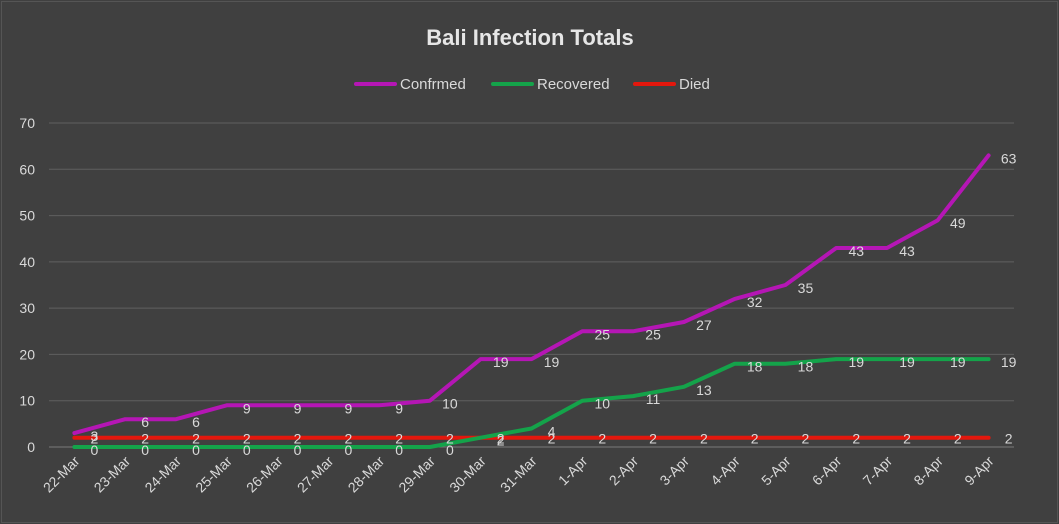  Describe the element at coordinates (27, 401) in the screenshot. I see `y-tick-label: 10` at that location.